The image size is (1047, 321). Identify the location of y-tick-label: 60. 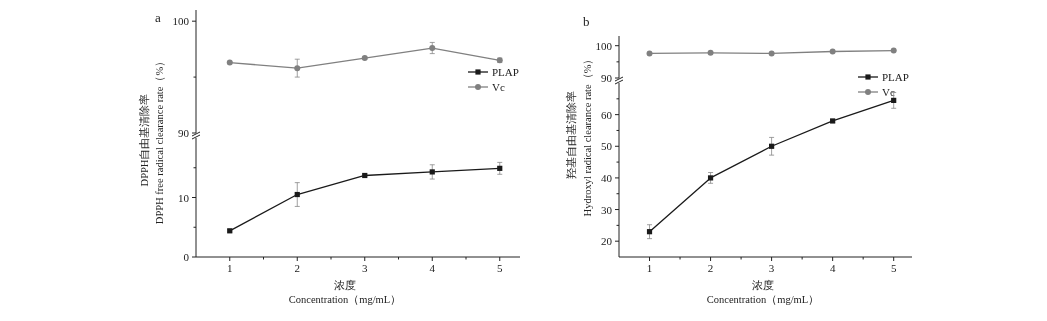
(607, 114).